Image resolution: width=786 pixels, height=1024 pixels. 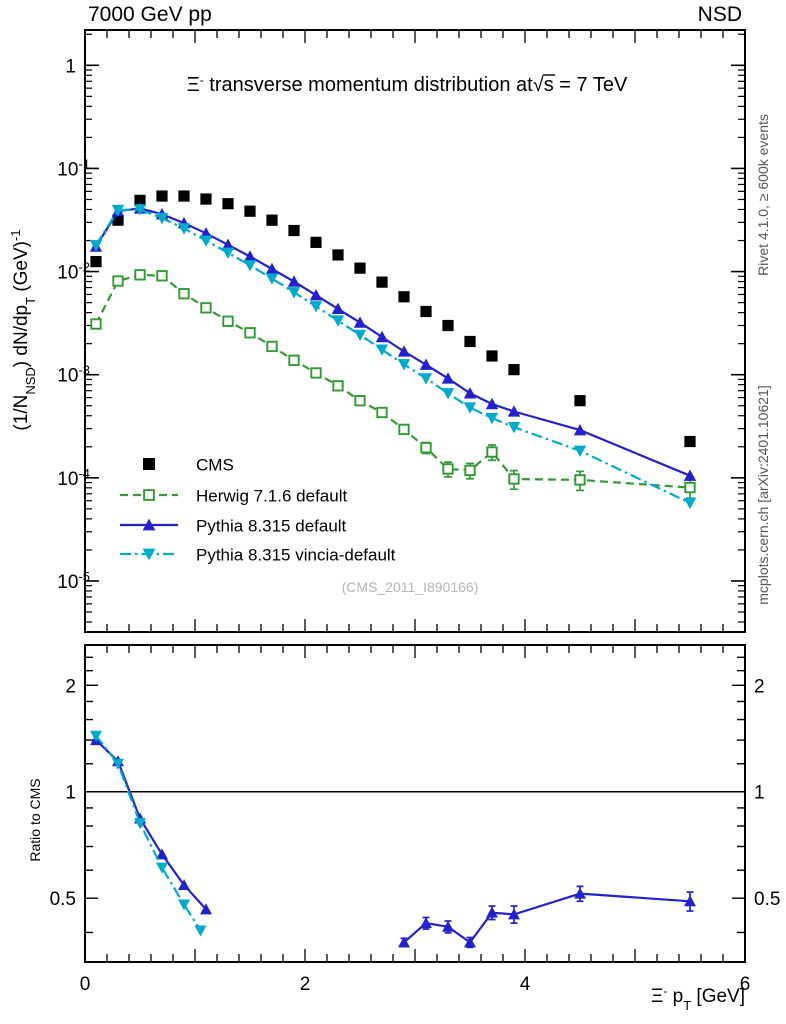 What do you see at coordinates (188, 465) in the screenshot?
I see `legend-item-0: CMS` at bounding box center [188, 465].